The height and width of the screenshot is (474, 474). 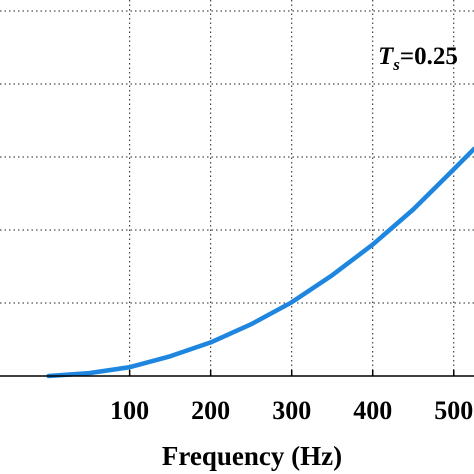 I want to click on x-tick-label-200: 200, so click(x=210, y=410).